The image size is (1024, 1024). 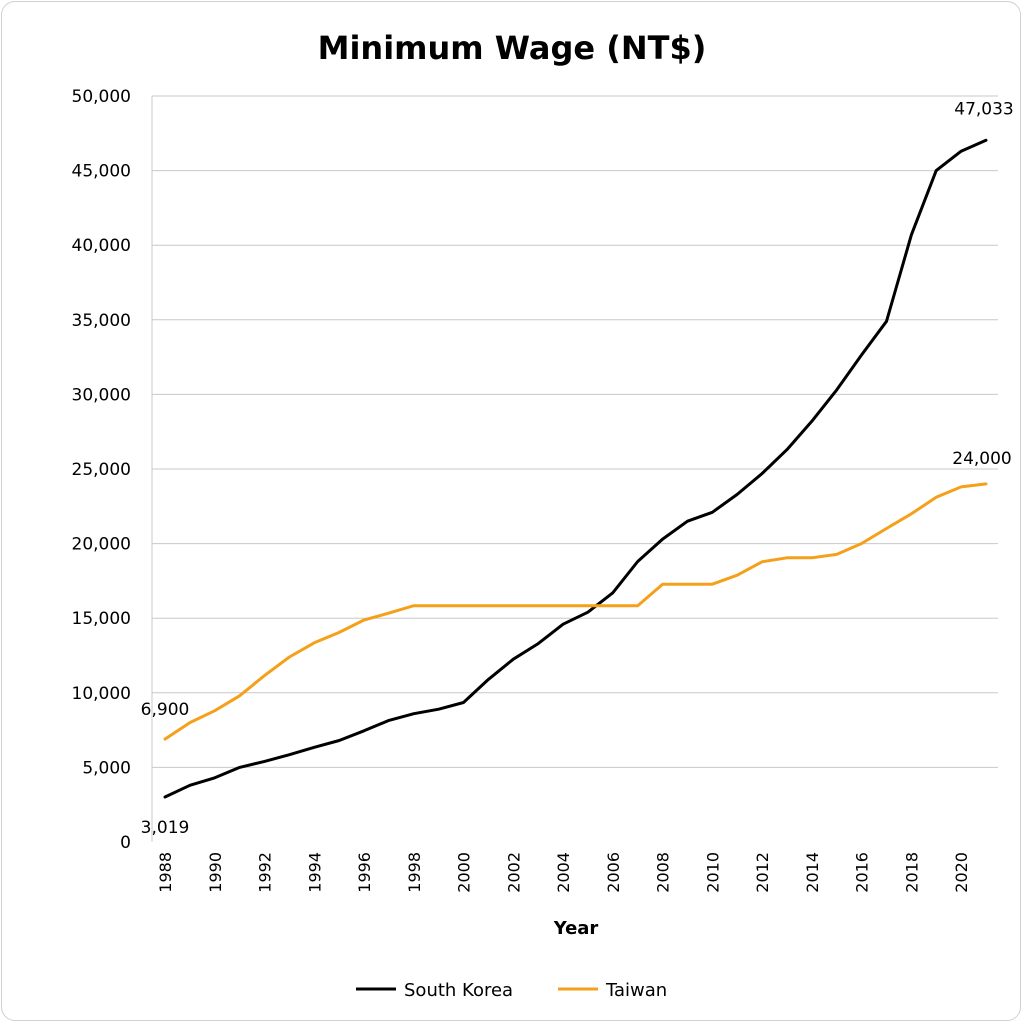 I want to click on x-tick-label: 2000, so click(x=464, y=872).